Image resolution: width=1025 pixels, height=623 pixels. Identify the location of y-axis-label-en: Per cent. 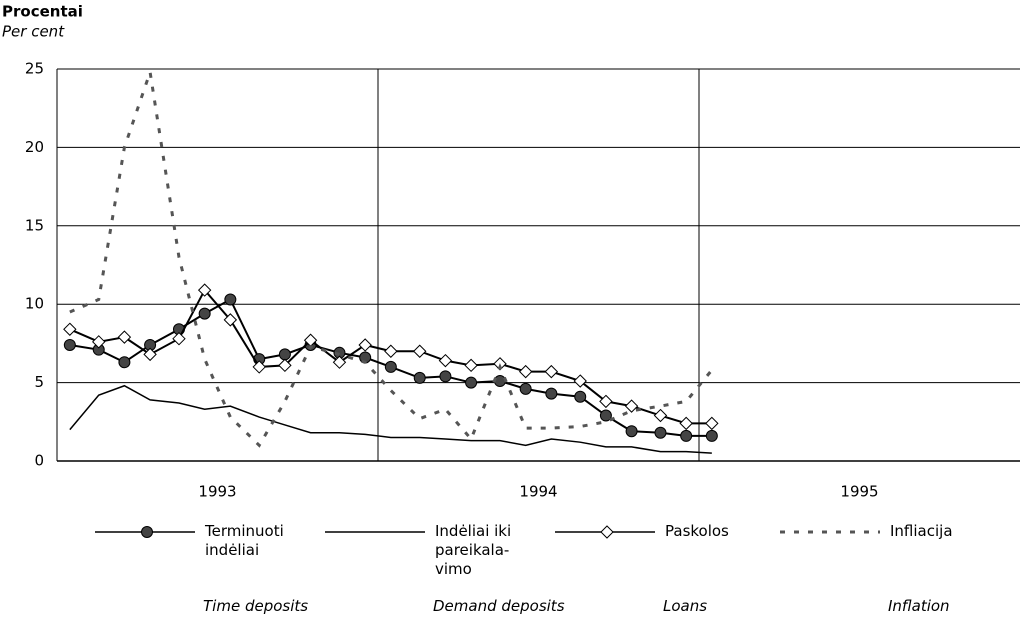
(33, 32).